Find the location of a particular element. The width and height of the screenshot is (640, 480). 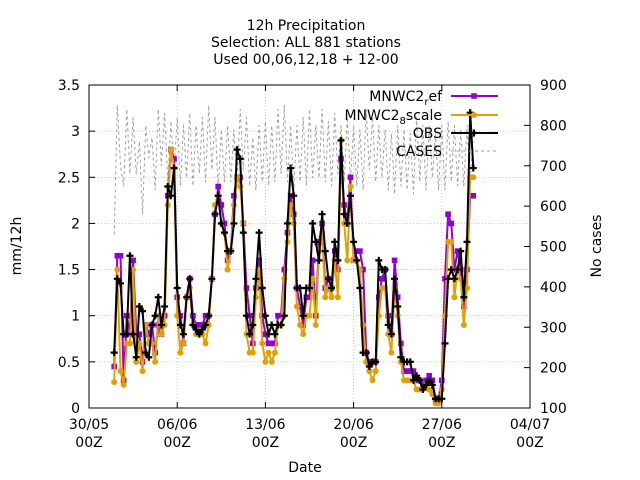

title-line: Used 00,06,12,18 + 12-00 is located at coordinates (305, 60).